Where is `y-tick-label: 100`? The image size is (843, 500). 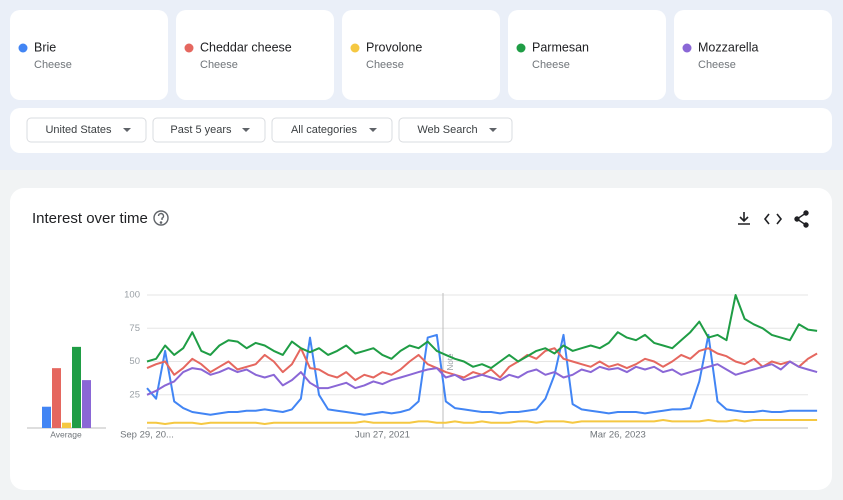
y-tick-label: 100 is located at coordinates (132, 295).